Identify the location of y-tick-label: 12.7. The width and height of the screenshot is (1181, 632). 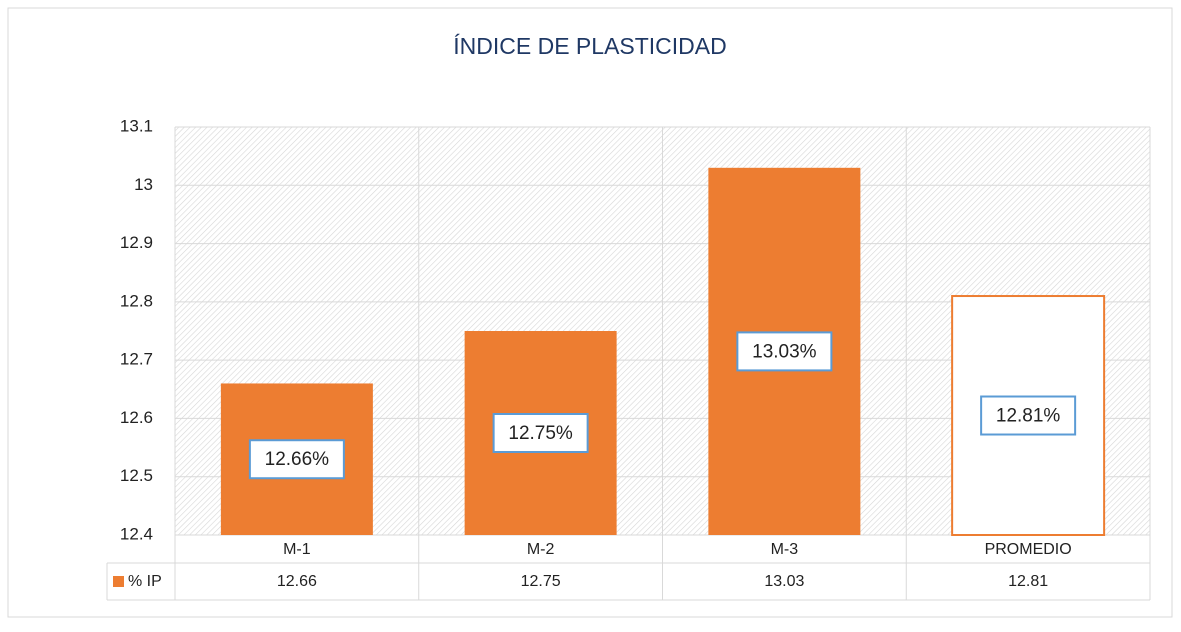
(136, 359).